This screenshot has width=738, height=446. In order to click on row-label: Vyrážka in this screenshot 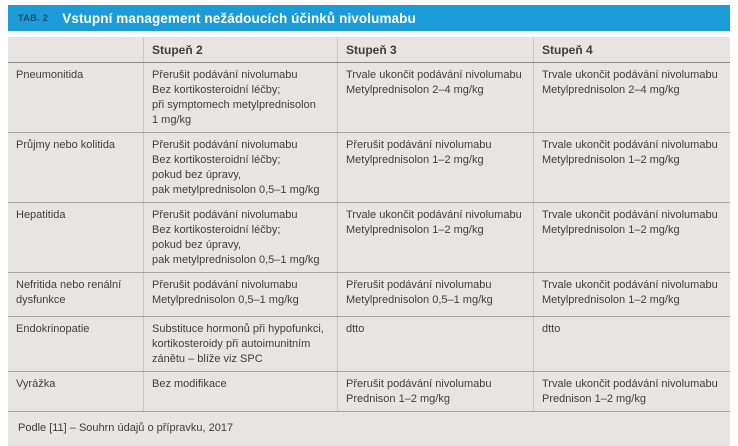, I will do `click(36, 384)`.